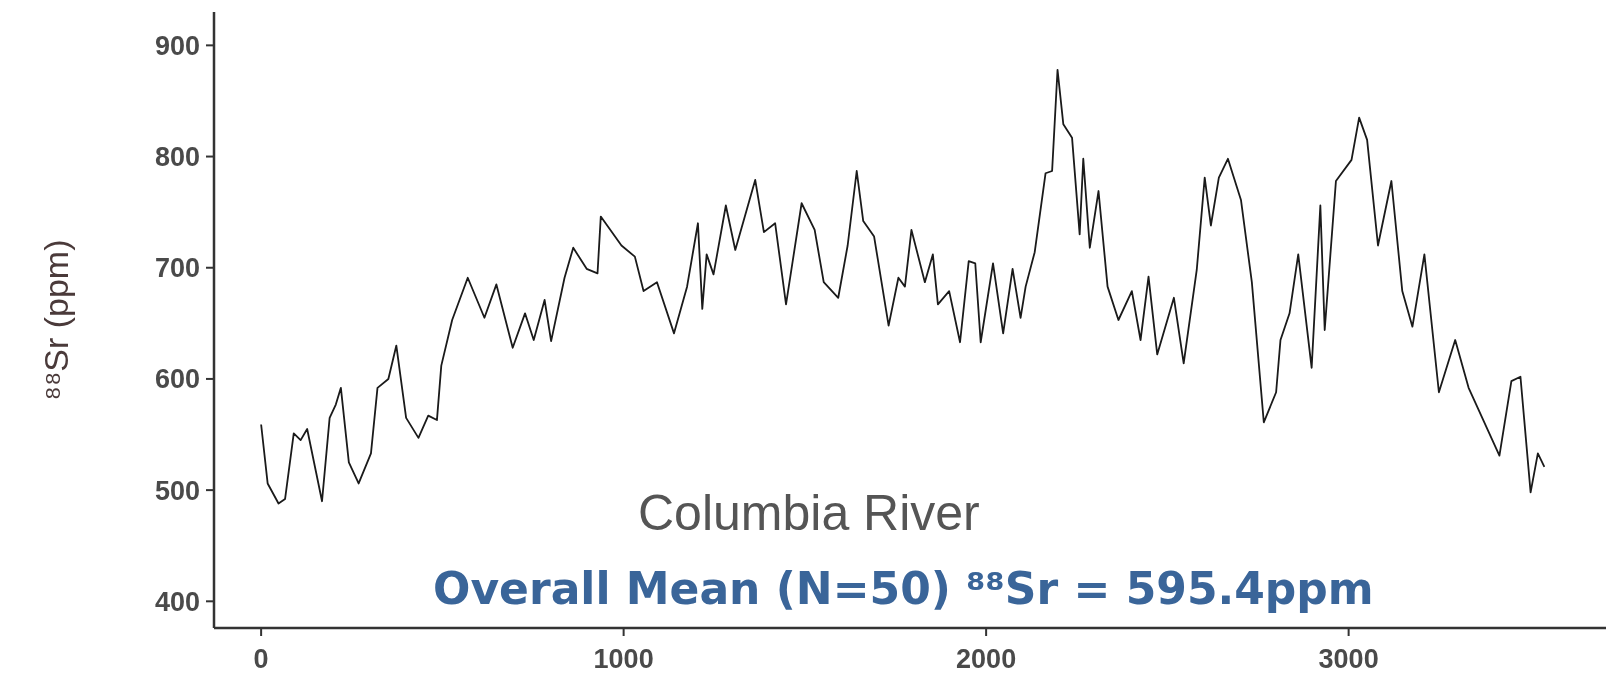 Image resolution: width=1614 pixels, height=692 pixels. I want to click on x-tick-label: 0, so click(261, 659).